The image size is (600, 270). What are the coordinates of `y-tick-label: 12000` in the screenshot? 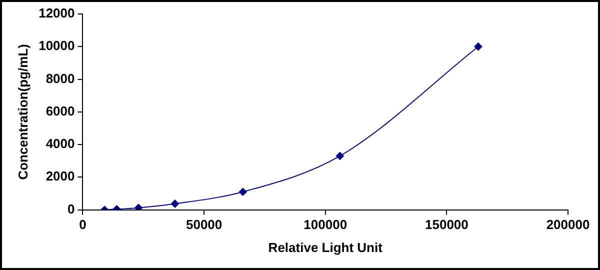 It's located at (56, 13).